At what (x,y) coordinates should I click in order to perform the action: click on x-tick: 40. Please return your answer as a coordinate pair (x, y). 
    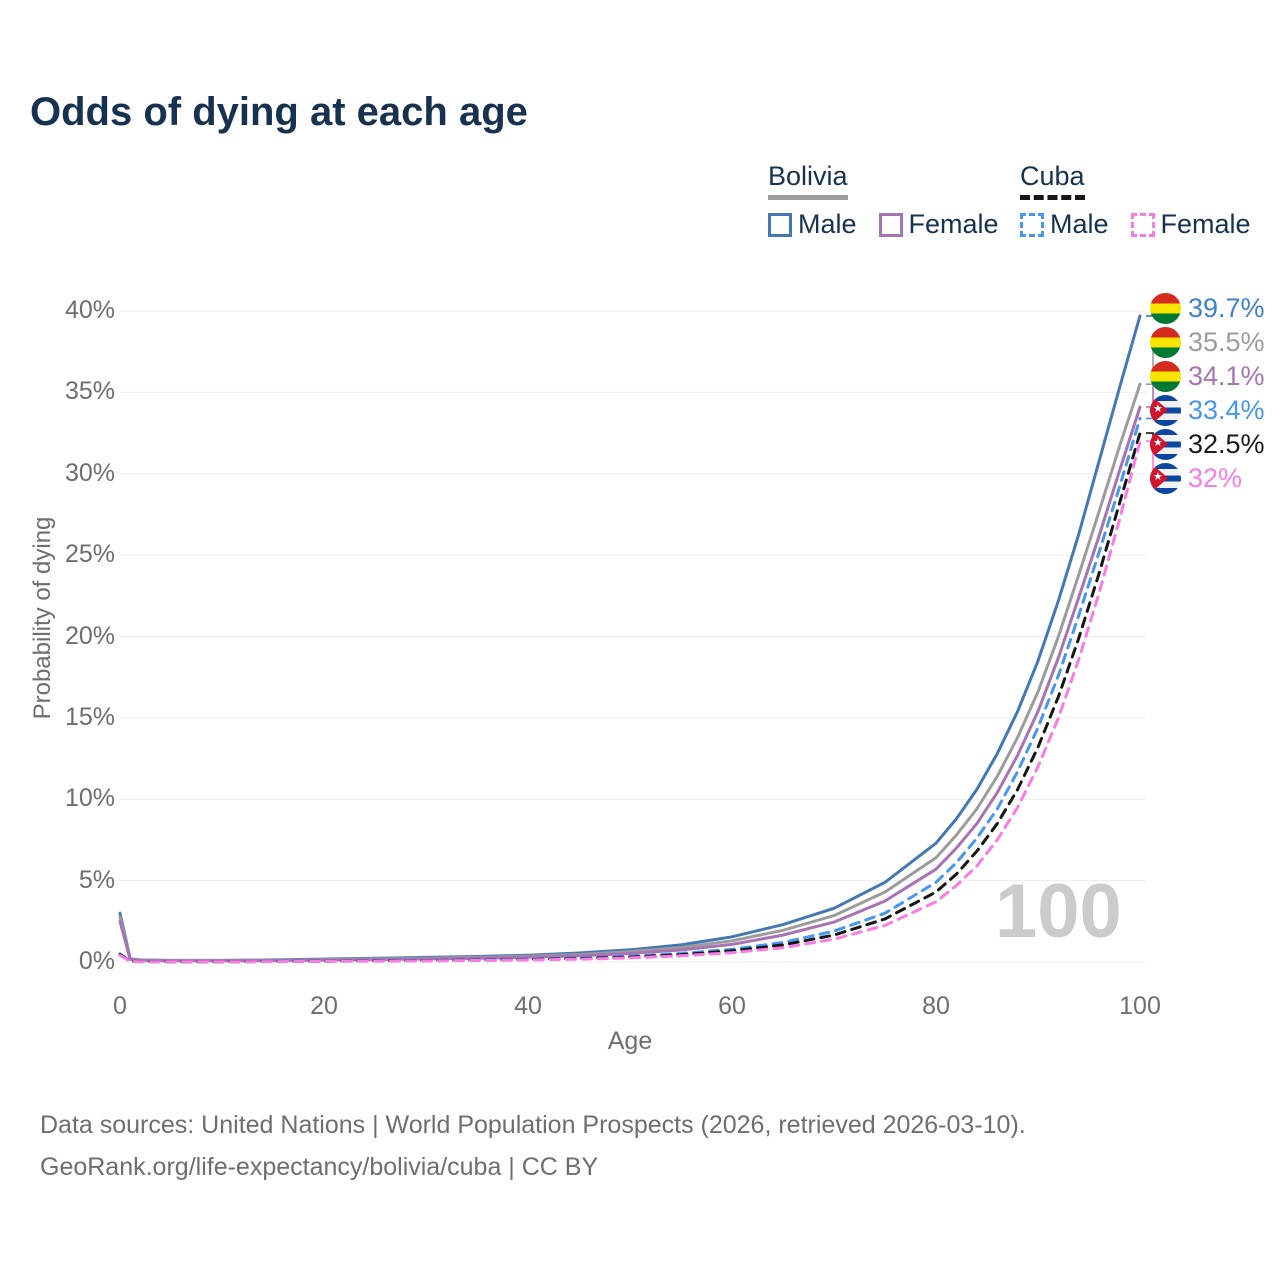
    Looking at the image, I should click on (528, 1006).